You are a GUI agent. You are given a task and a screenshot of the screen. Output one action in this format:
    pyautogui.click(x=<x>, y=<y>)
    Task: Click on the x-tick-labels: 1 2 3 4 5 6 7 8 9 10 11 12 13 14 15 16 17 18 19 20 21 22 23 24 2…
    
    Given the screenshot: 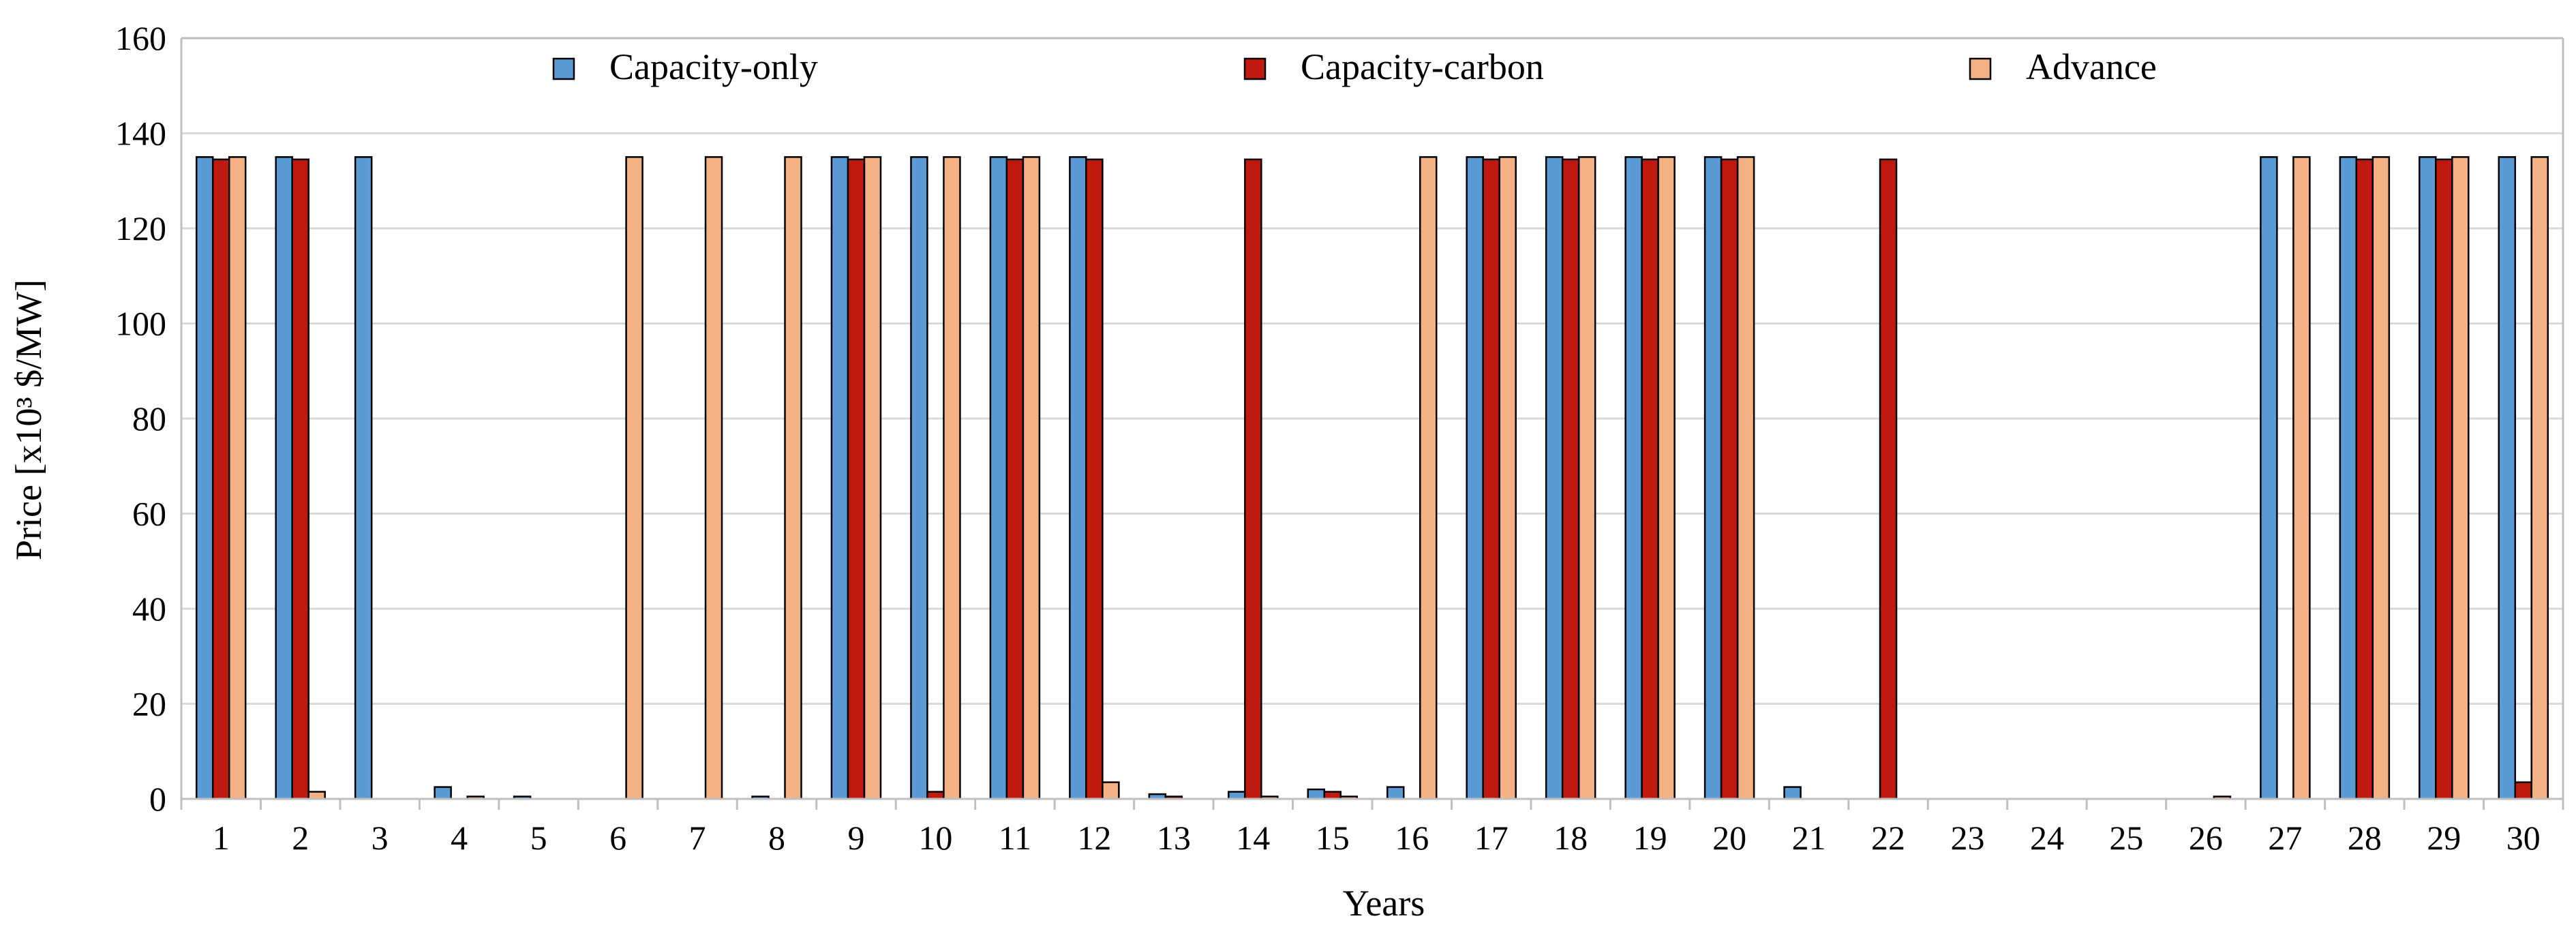 What is the action you would take?
    pyautogui.click(x=1377, y=838)
    